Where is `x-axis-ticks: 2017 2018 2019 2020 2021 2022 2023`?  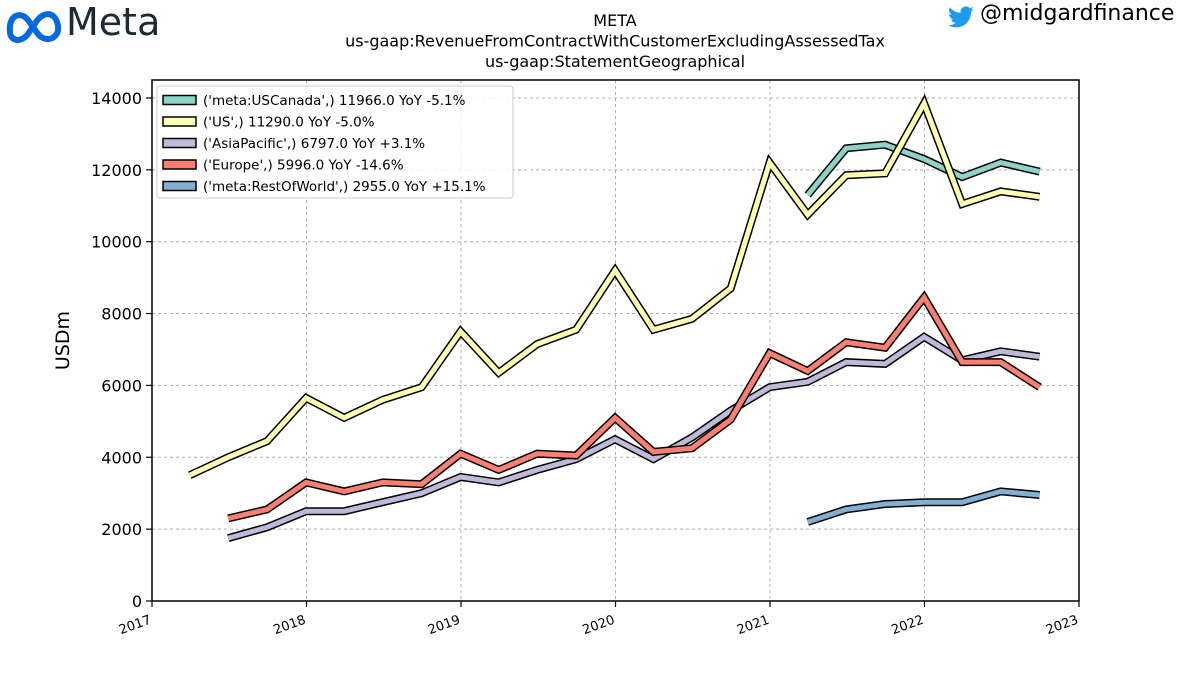 x-axis-ticks: 2017 2018 2019 2020 2021 2022 2023 is located at coordinates (598, 619).